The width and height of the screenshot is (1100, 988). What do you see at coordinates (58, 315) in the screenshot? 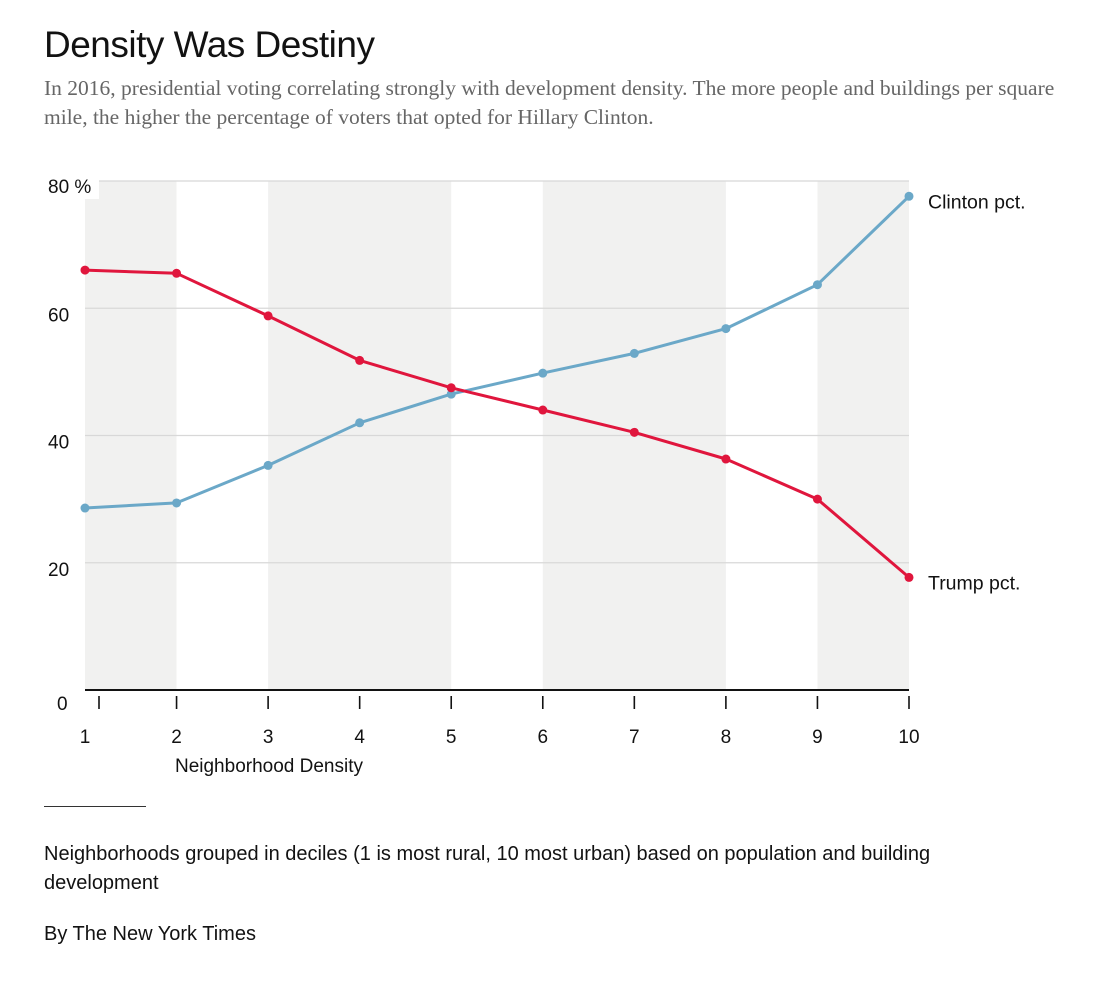
I see `y-tick-label: 60` at bounding box center [58, 315].